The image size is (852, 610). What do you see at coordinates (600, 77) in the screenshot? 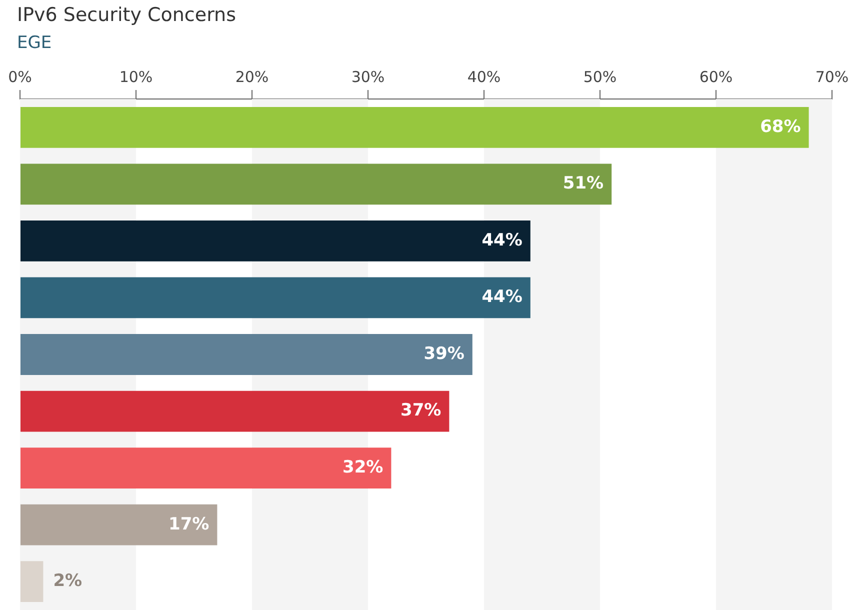
I see `x-tick-label: 50%` at bounding box center [600, 77].